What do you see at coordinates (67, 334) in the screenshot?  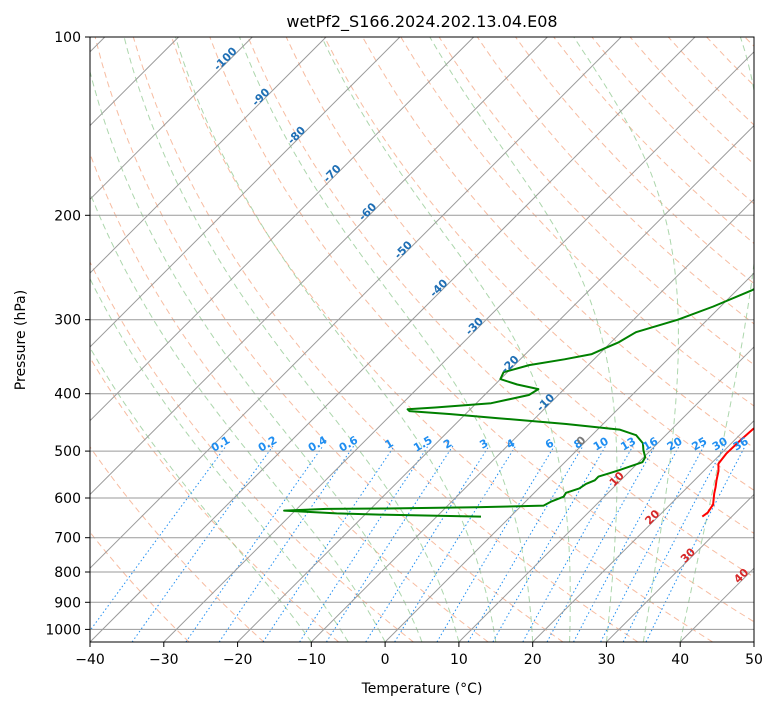 I see `y-axis: 100 200 300 400 500 600 700 800 900 1000` at bounding box center [67, 334].